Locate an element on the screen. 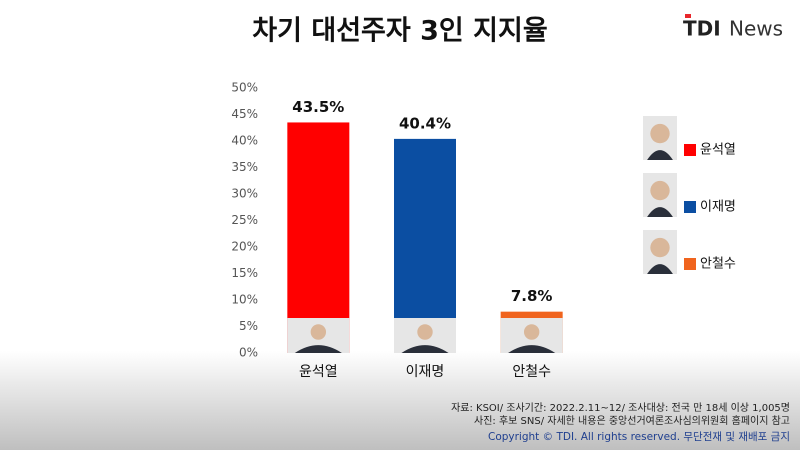 The image size is (800, 450). value-label: 40.4% is located at coordinates (425, 123).